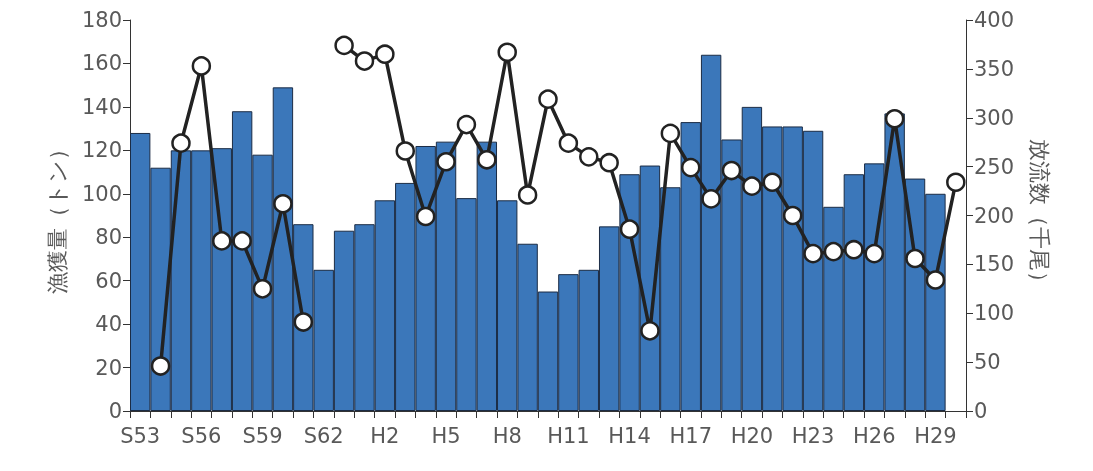 The width and height of the screenshot is (1093, 471). What do you see at coordinates (385, 435) in the screenshot?
I see `x-tick-label: H2` at bounding box center [385, 435].